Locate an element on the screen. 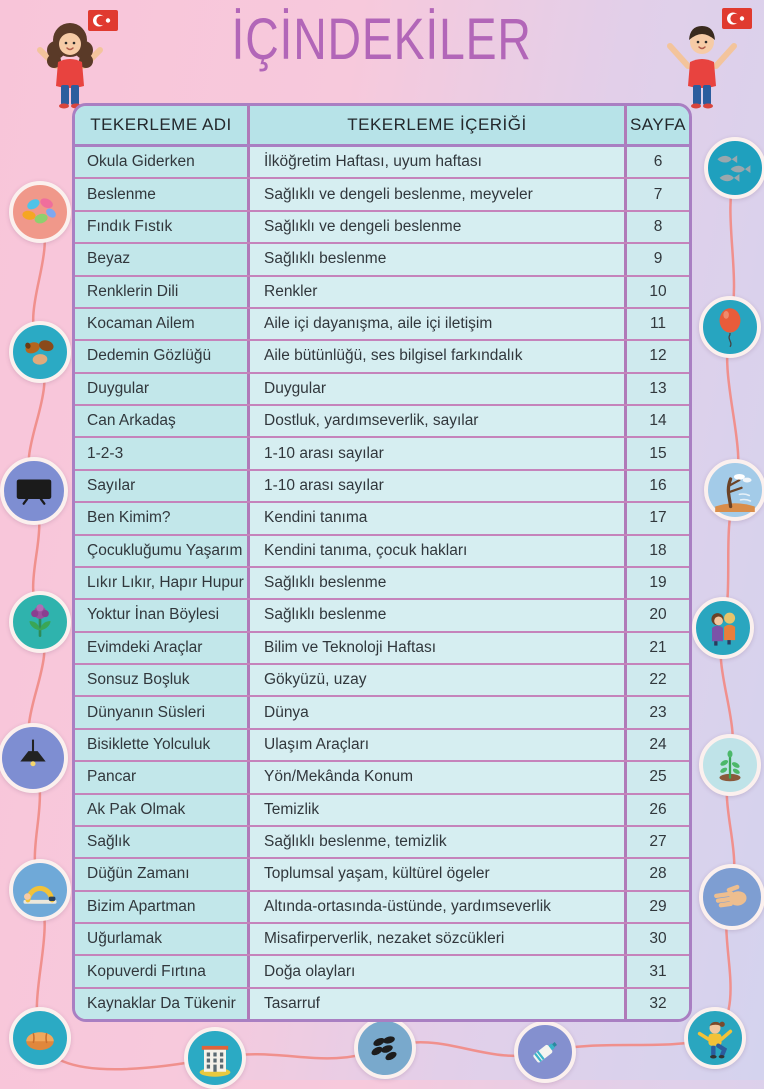  page-number-cell: 21 is located at coordinates (658, 647).